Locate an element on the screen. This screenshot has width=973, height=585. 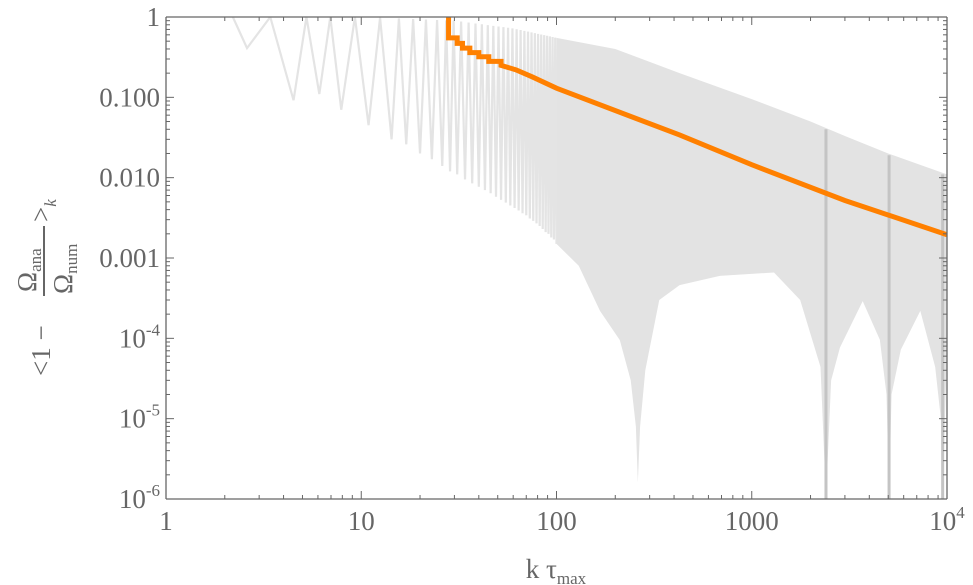
oscillation-line is located at coordinates (394, 130).